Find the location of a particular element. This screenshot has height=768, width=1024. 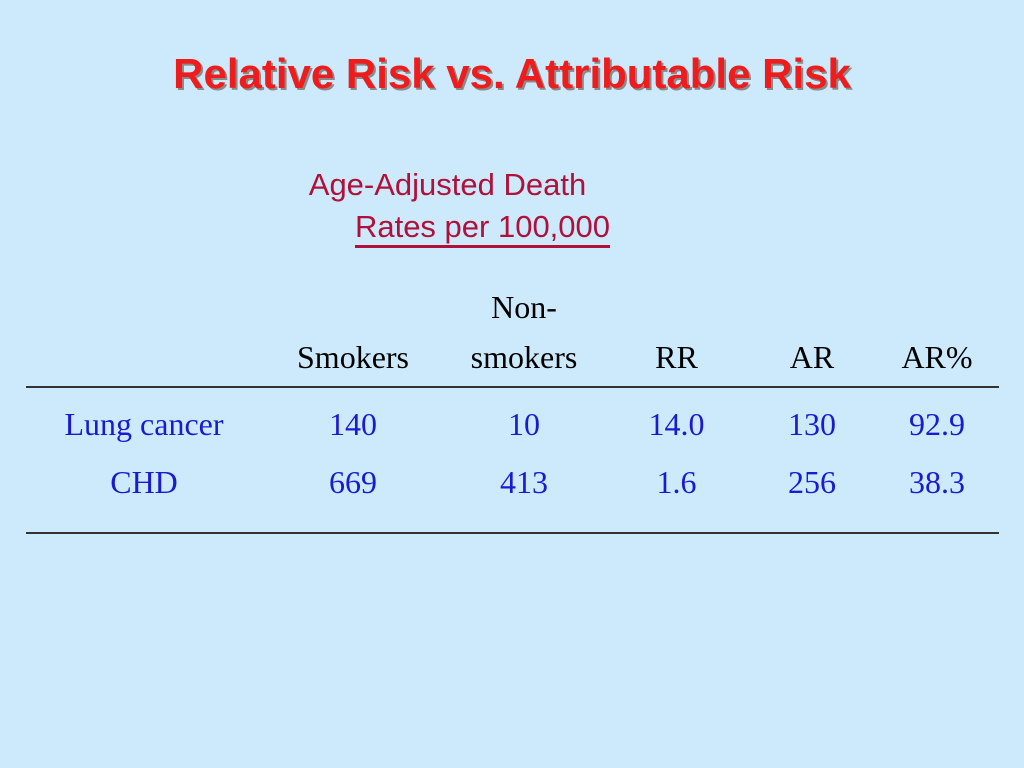

header-nonsmokers-line2: smokers is located at coordinates (524, 357).